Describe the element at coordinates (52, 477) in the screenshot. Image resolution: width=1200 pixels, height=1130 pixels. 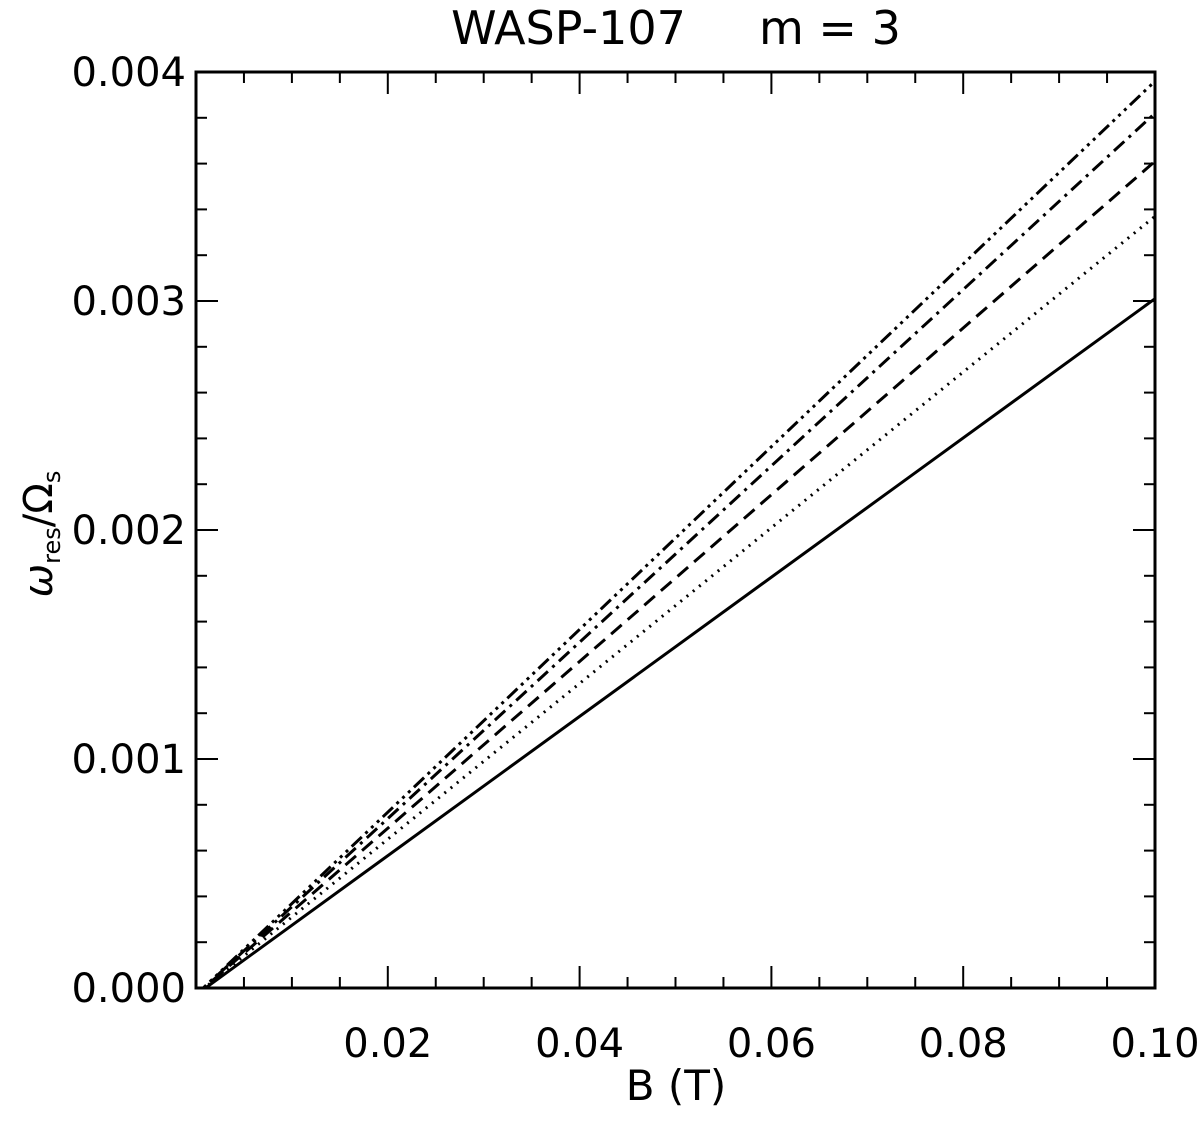
I see `y-label-Omega-sub: s` at that location.